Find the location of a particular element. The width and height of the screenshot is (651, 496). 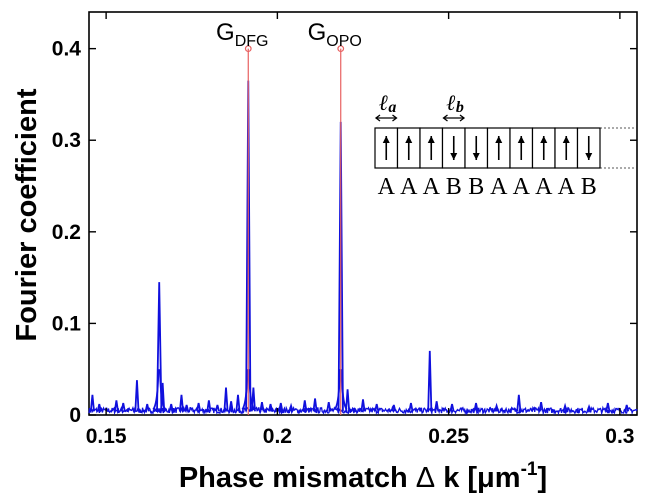

domain-inset: A A A B B A A A A Bℓa ℓb is located at coordinates (505, 145).